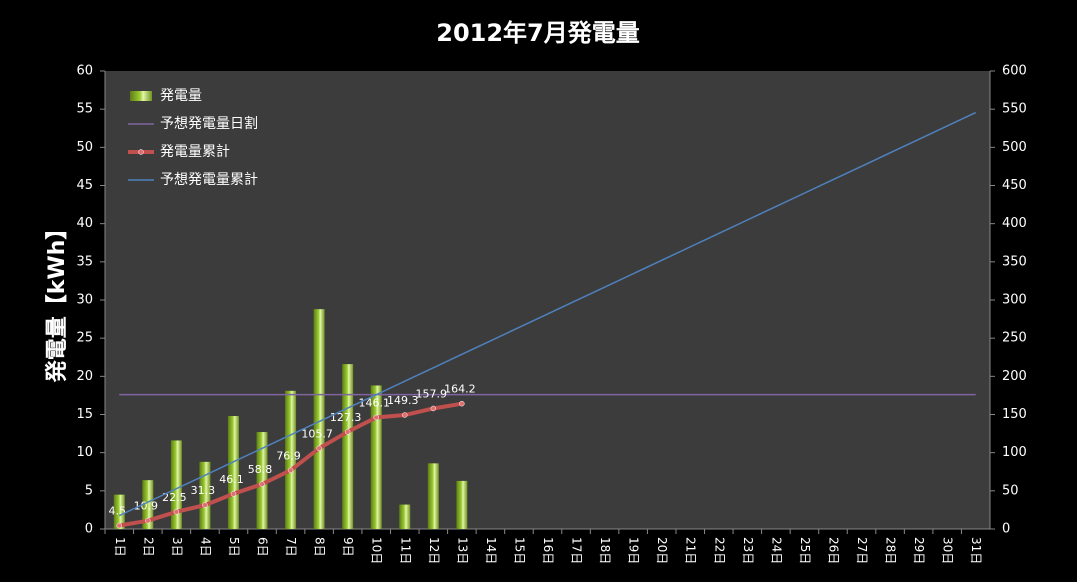  I want to click on data-label: 4.5, so click(118, 511).